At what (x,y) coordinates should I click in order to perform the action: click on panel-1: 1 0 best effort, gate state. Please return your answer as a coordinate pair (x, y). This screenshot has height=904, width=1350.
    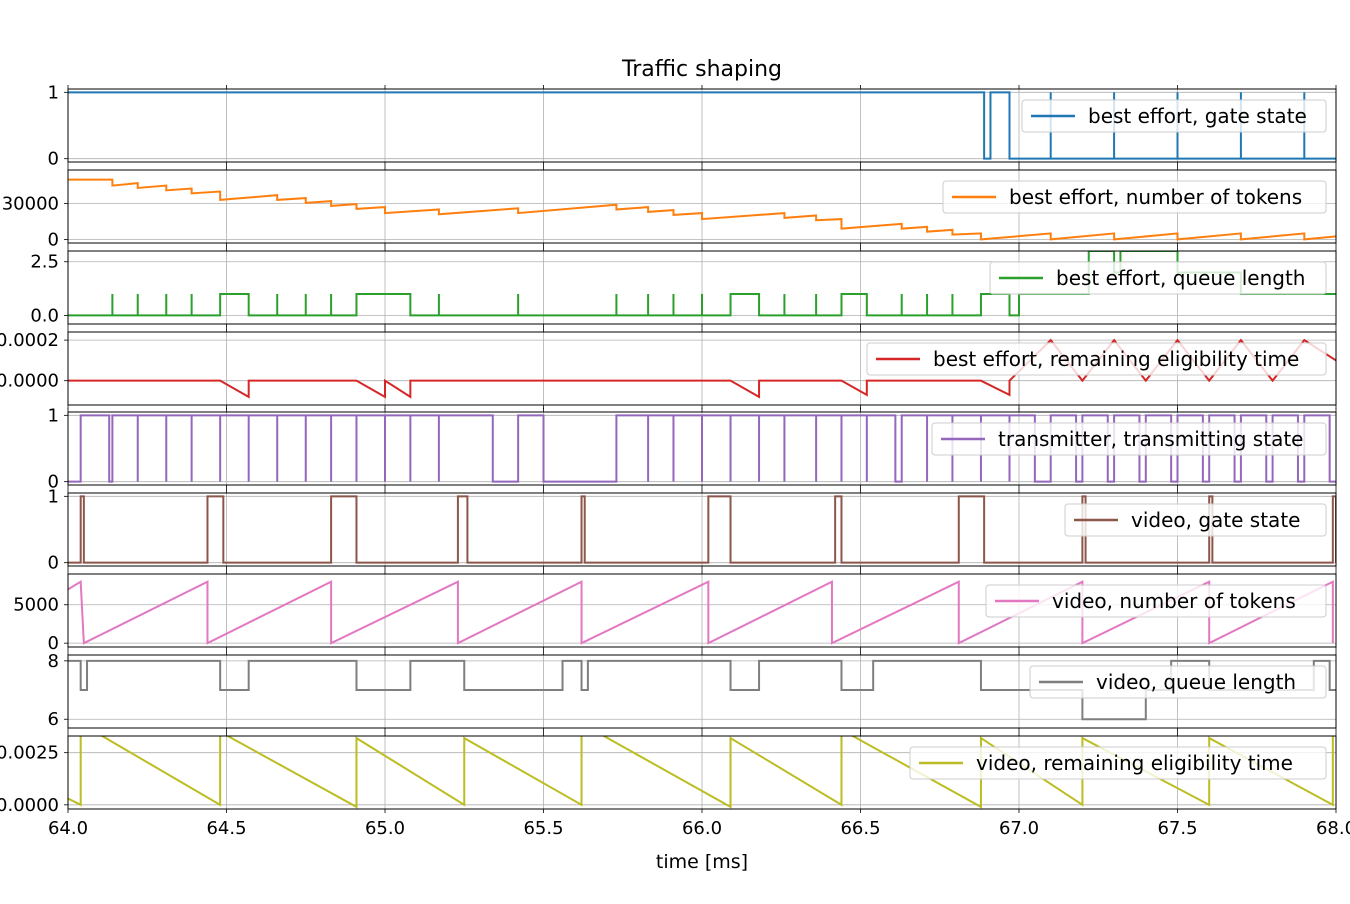
    Looking at the image, I should click on (692, 126).